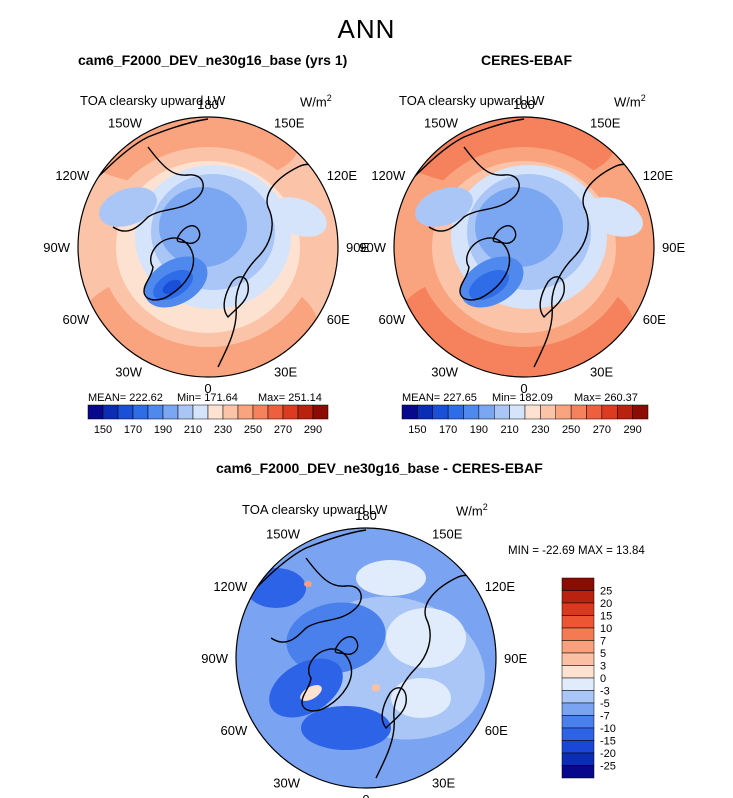 The image size is (733, 798). Describe the element at coordinates (439, 398) in the screenshot. I see `obs-mean: MEAN= 227.65` at that location.